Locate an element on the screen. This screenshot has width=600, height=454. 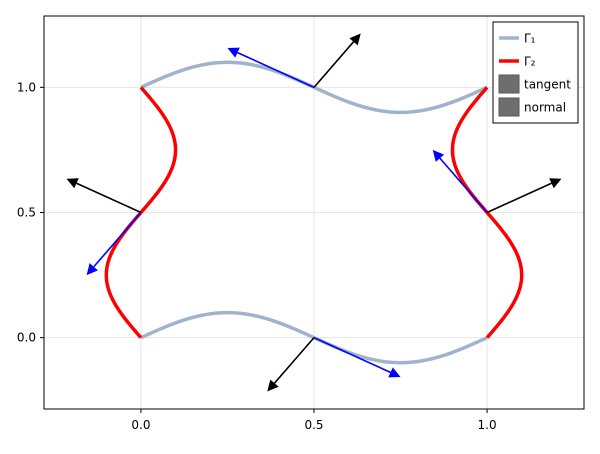
normal-arrow-1-head is located at coordinates (355, 39).